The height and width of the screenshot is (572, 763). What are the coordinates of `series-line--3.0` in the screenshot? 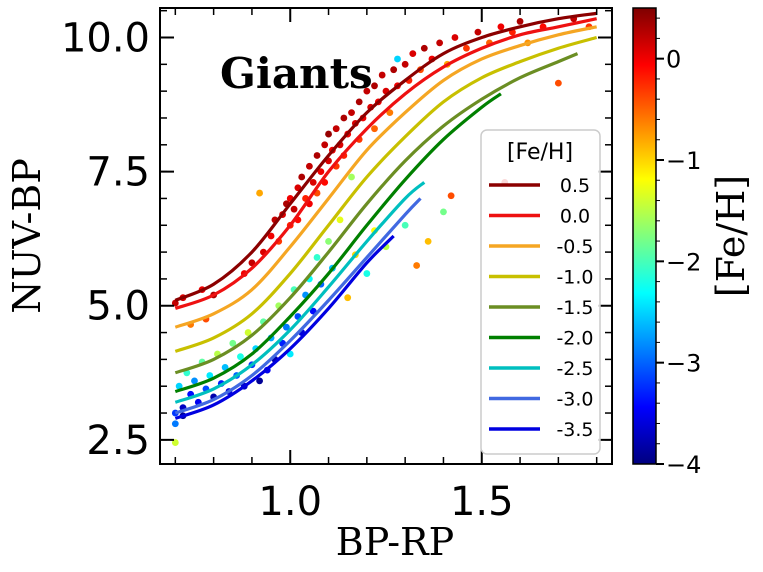 It's located at (298, 306).